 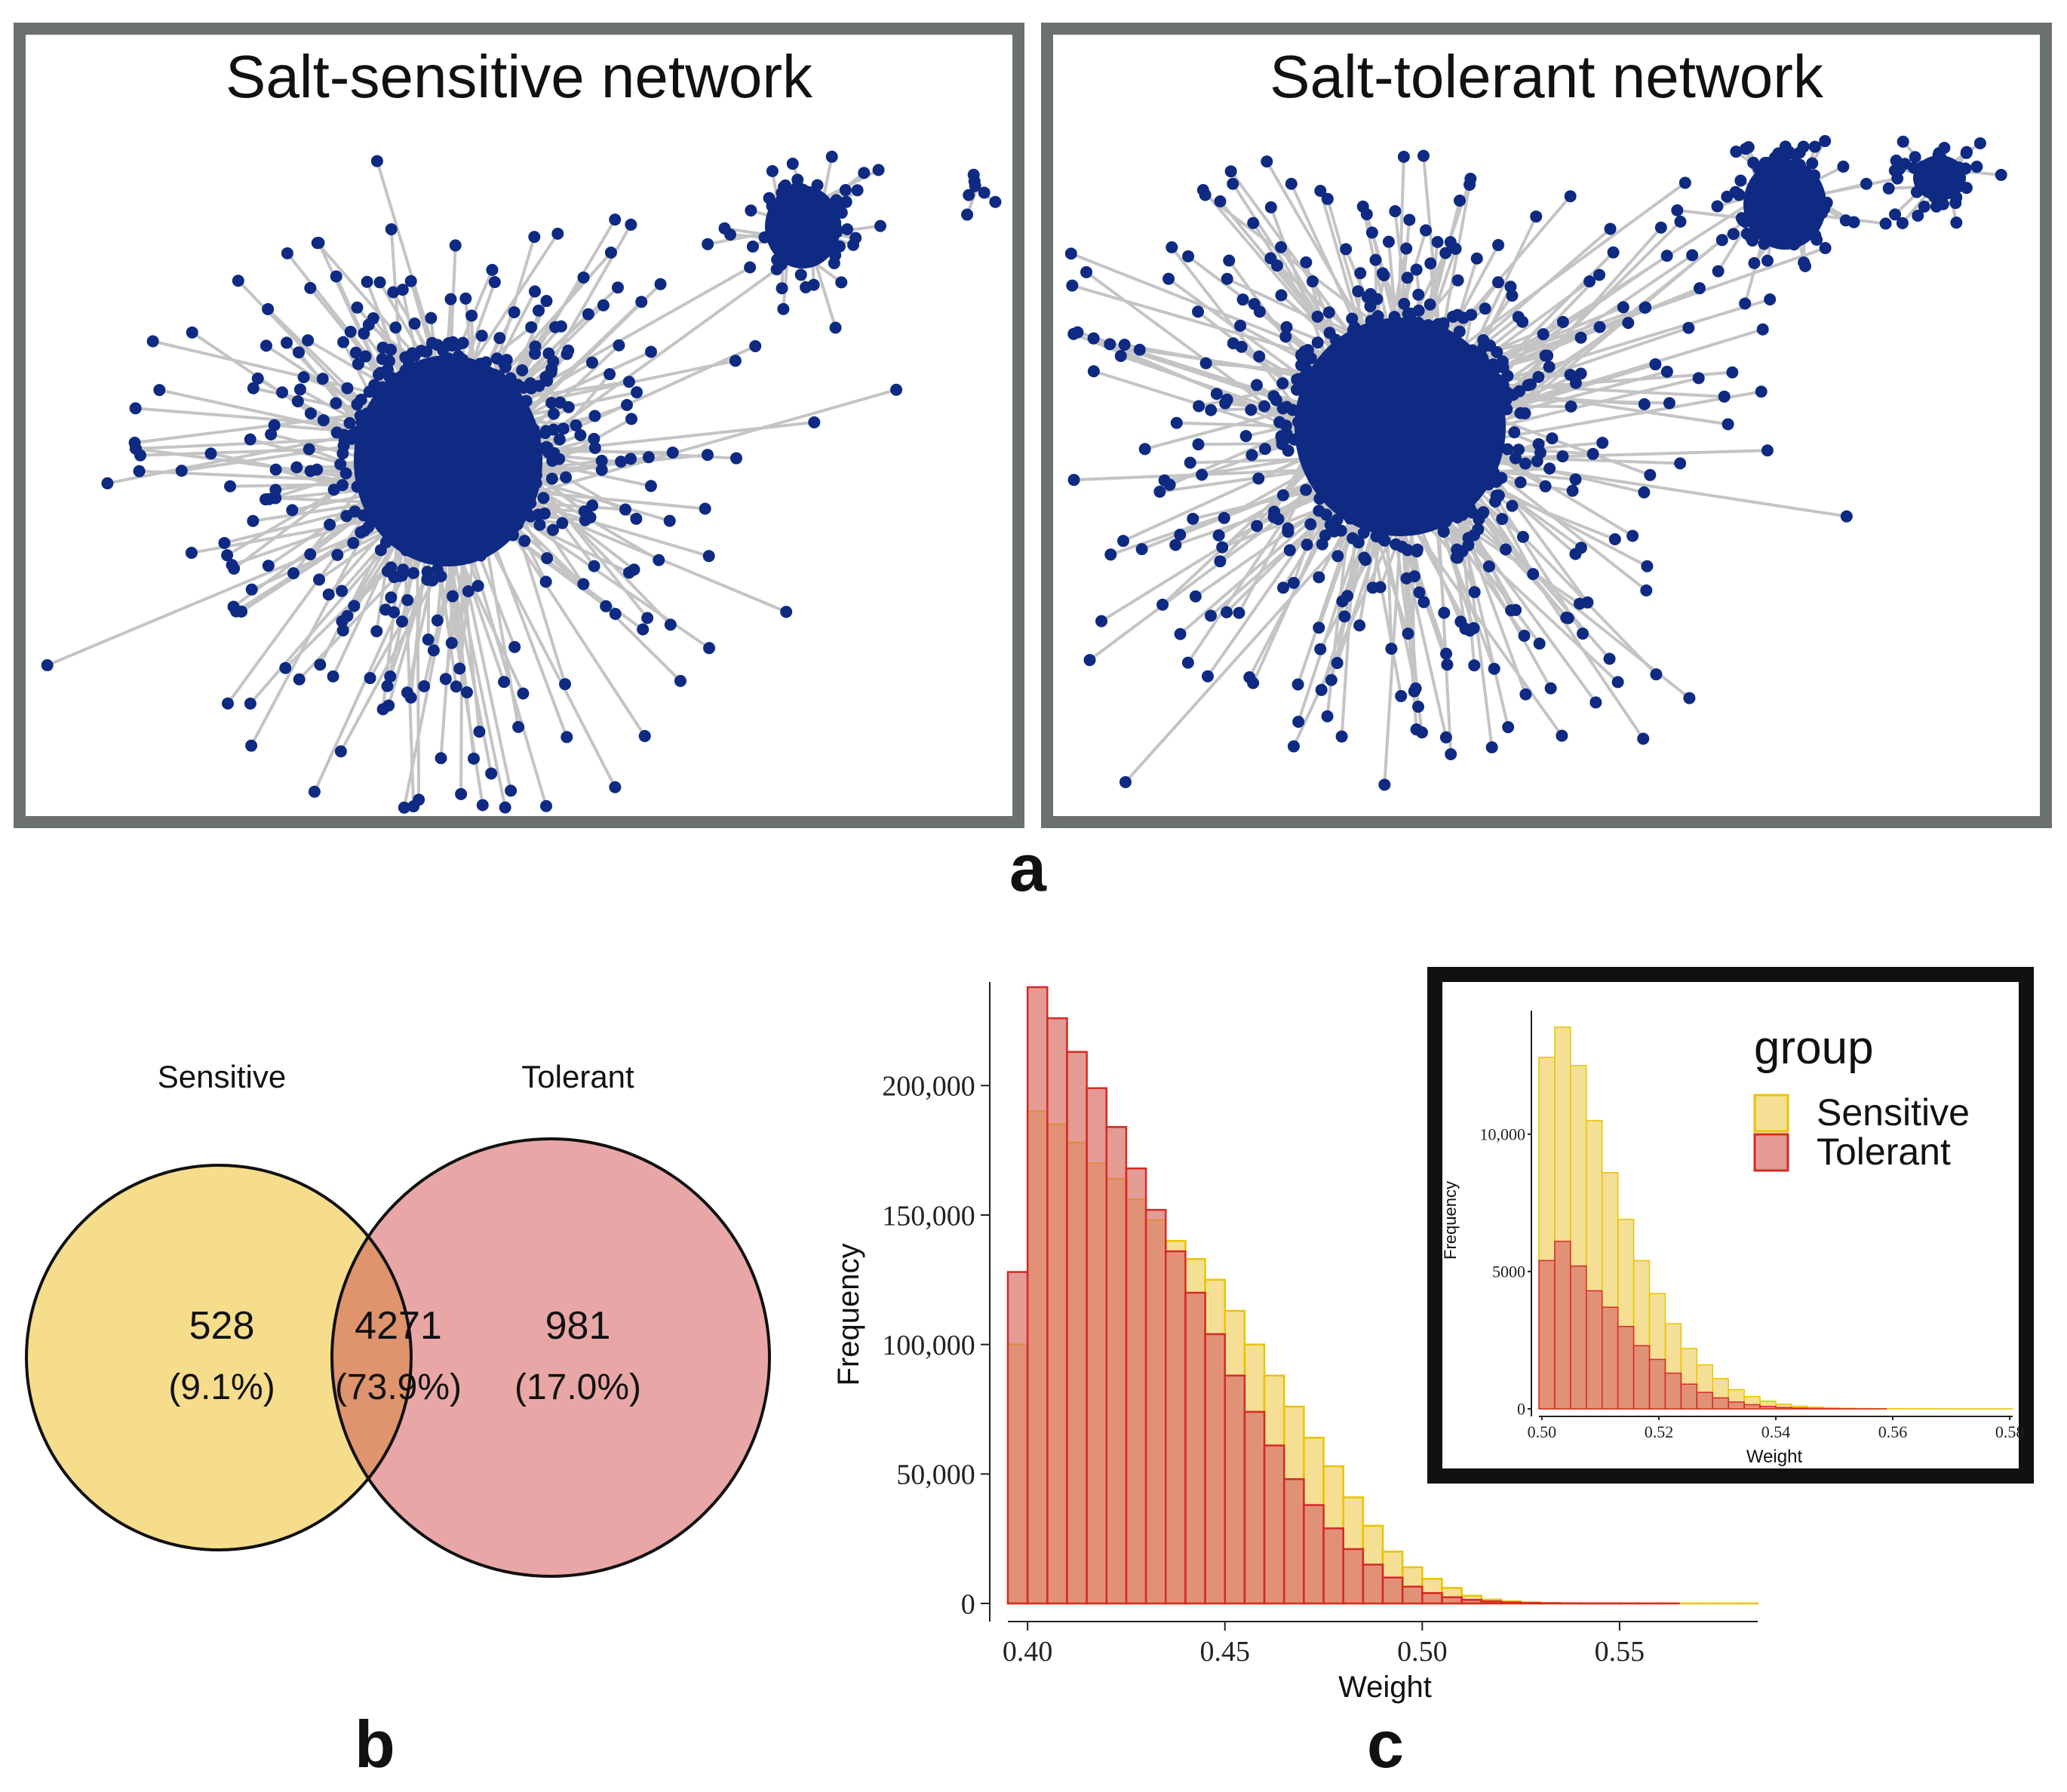 What do you see at coordinates (1422, 1652) in the screenshot?
I see `x-tick-label: 0.50` at bounding box center [1422, 1652].